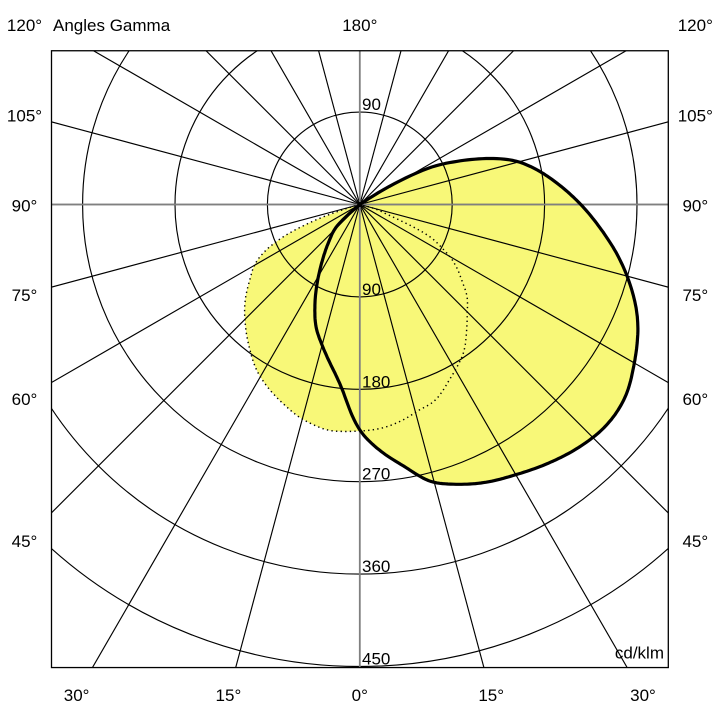 Image resolution: width=720 pixels, height=720 pixels. What do you see at coordinates (359, 25) in the screenshot?
I see `svg-text: 180°` at bounding box center [359, 25].